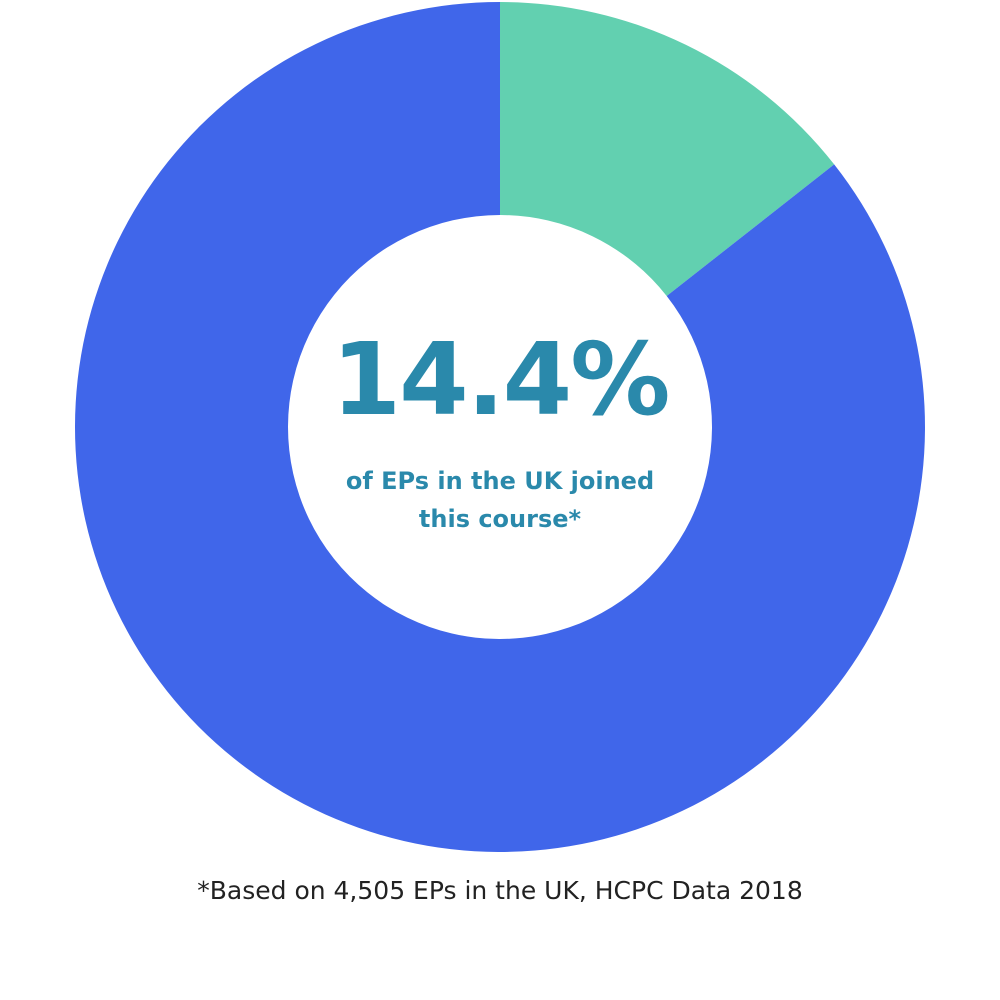  I want to click on center-value-label: 14.4%, so click(501, 379).